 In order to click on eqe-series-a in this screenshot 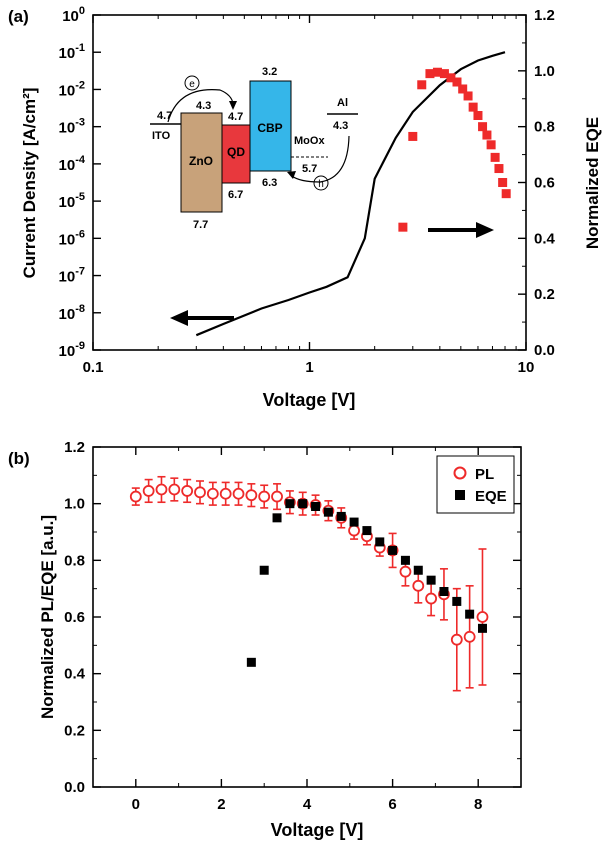, I will do `click(454, 149)`.